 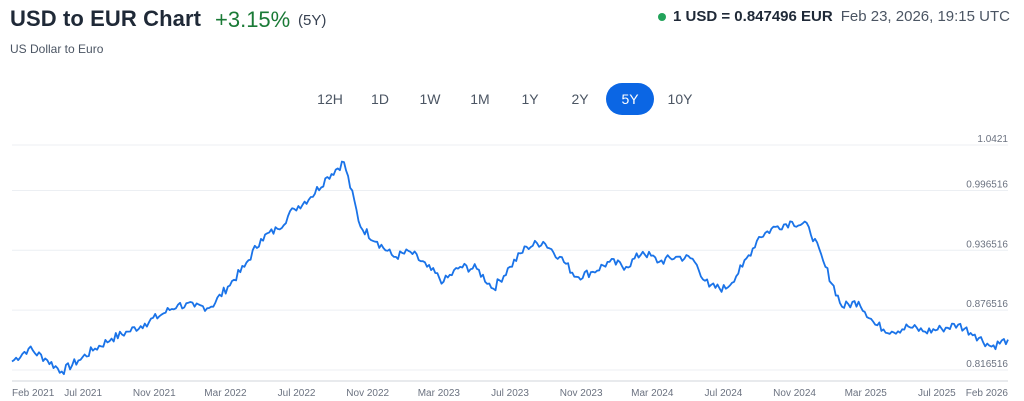 What do you see at coordinates (680, 99) in the screenshot?
I see `range-10y-button: 10Y` at bounding box center [680, 99].